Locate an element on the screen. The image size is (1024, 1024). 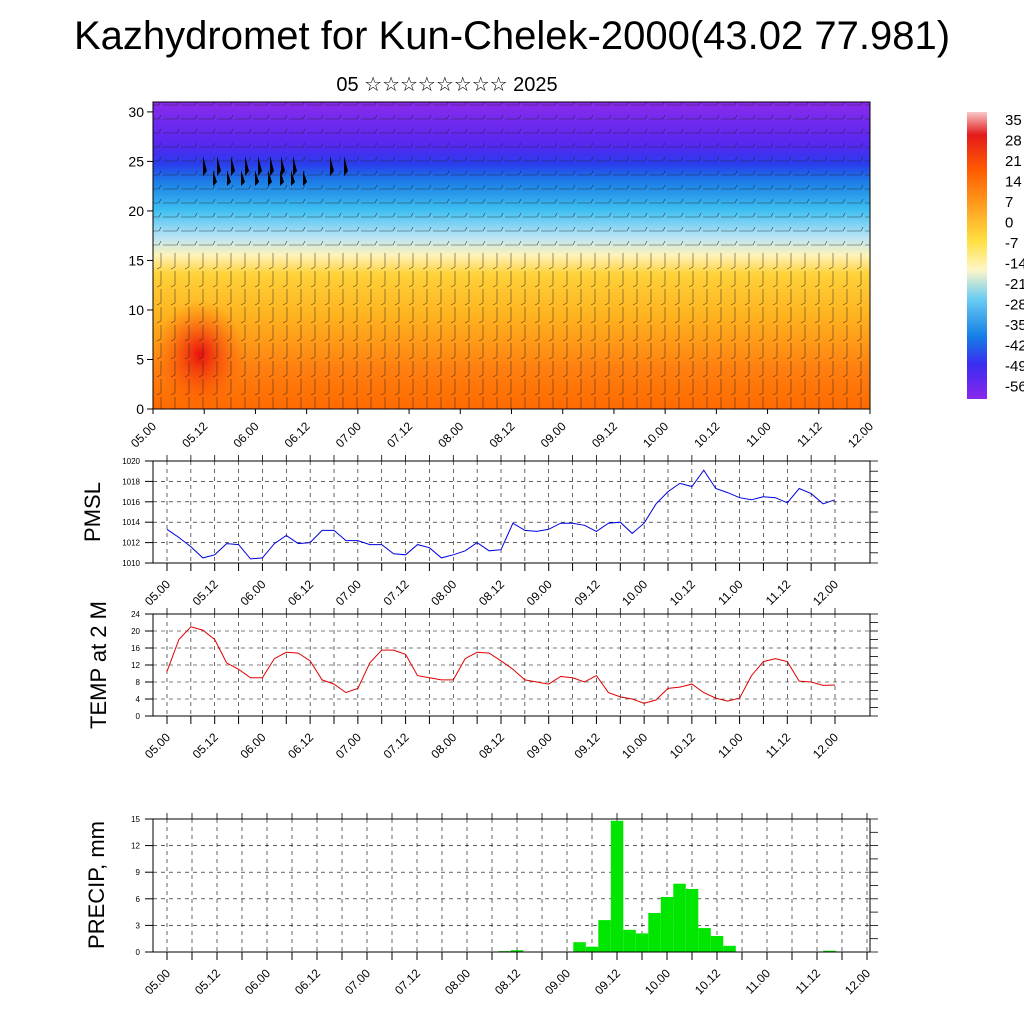
colorbar-label: -28 is located at coordinates (1014, 305).